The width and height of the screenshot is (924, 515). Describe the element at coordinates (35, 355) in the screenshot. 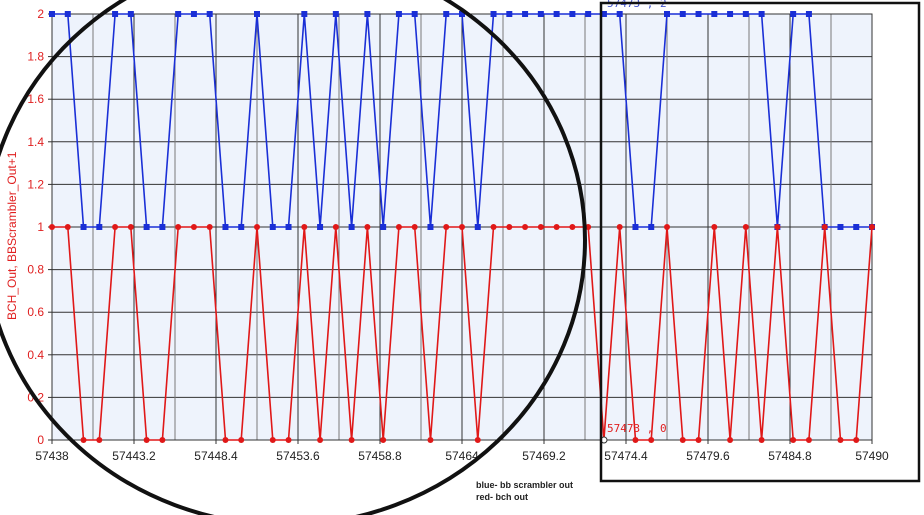

I see `y-tick-label: 0.4` at that location.